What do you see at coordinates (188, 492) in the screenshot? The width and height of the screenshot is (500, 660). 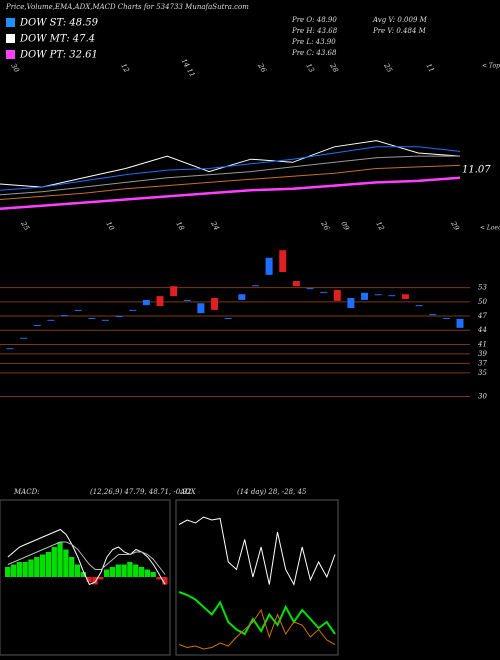 I see `panel-title: ADX` at bounding box center [188, 492].